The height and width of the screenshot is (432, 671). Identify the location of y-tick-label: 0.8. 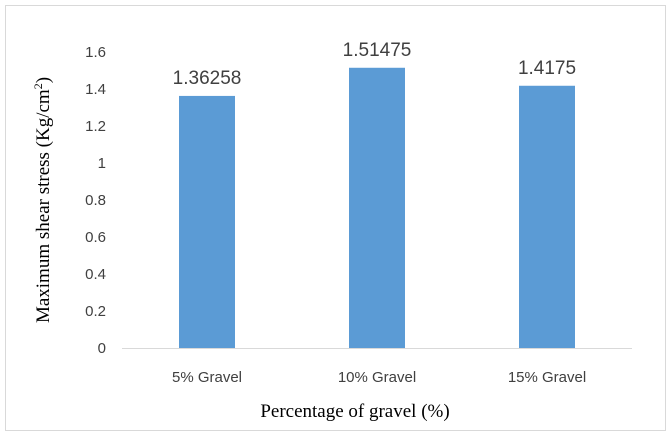
(95, 200).